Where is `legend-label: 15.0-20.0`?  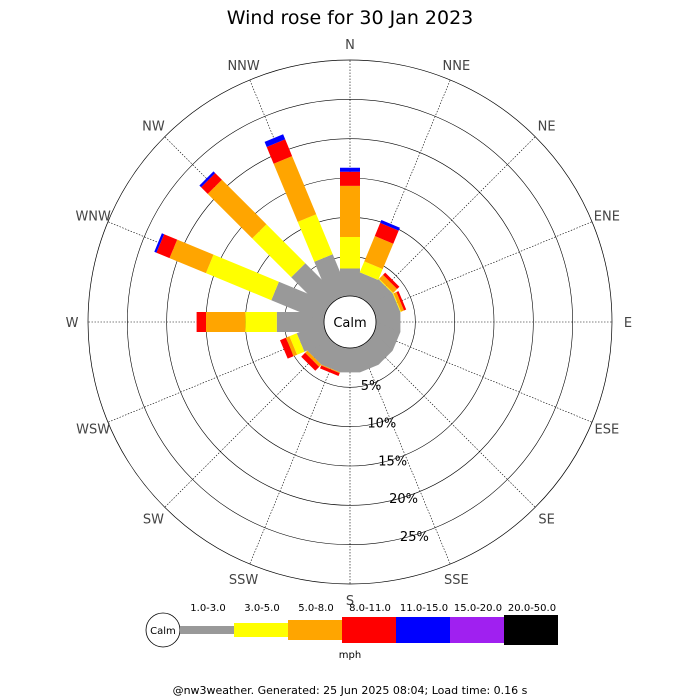 legend-label: 15.0-20.0 is located at coordinates (478, 608).